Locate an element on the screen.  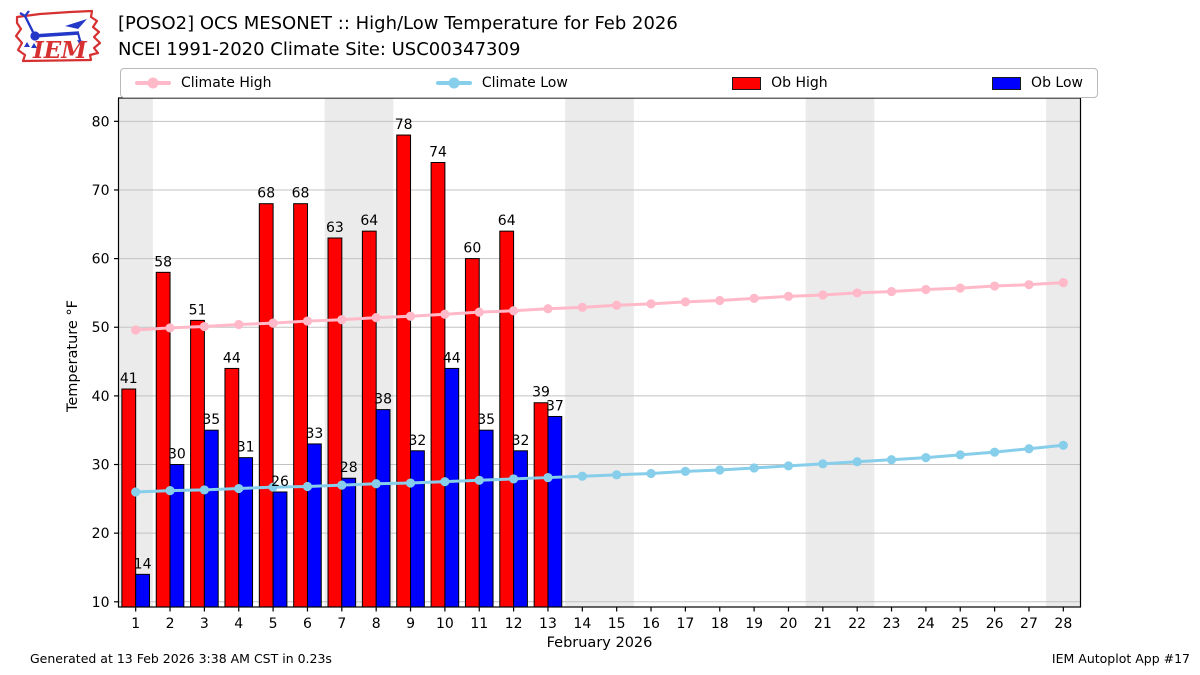
legend-item-climate-low: Climate Low is located at coordinates (501, 83).